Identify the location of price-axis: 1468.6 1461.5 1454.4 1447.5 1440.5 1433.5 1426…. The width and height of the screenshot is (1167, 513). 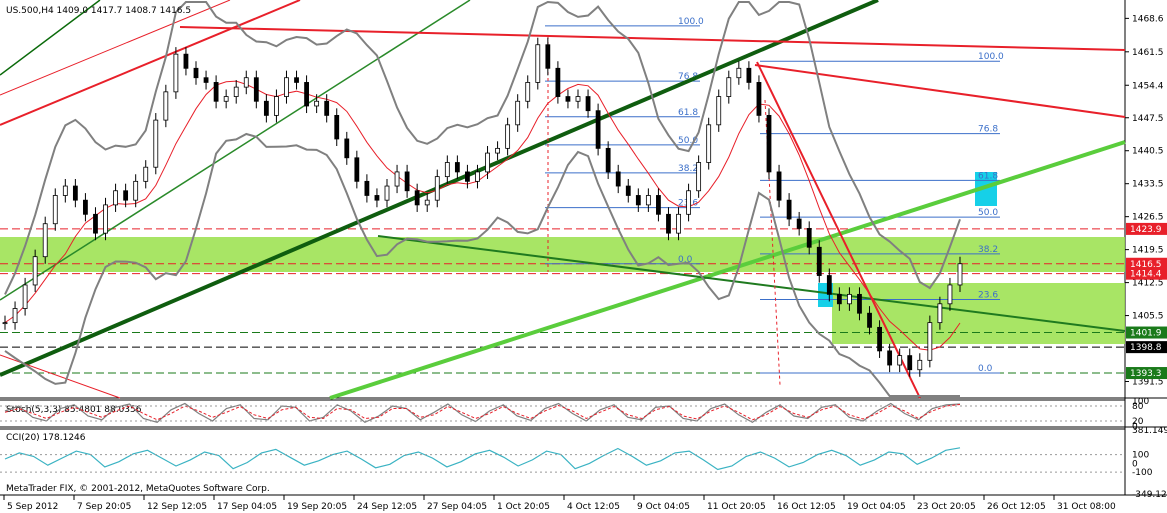
(1144, 201).